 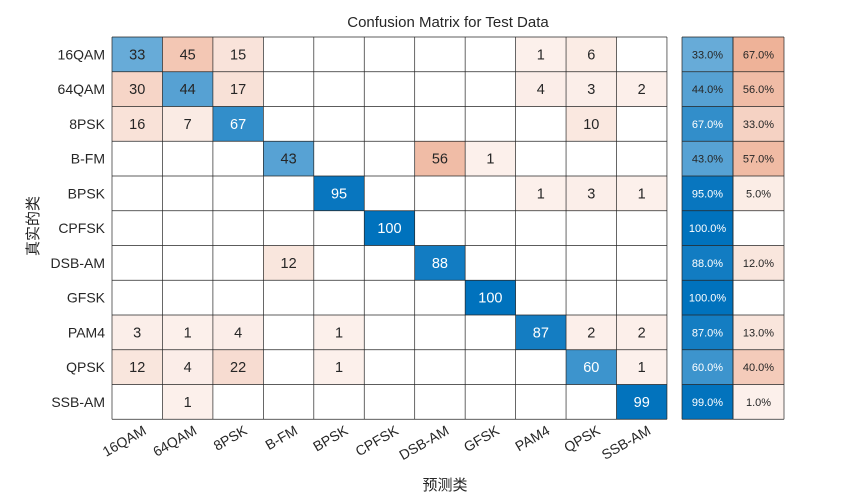 I want to click on x-tick-label: CPFSK, so click(x=377, y=441).